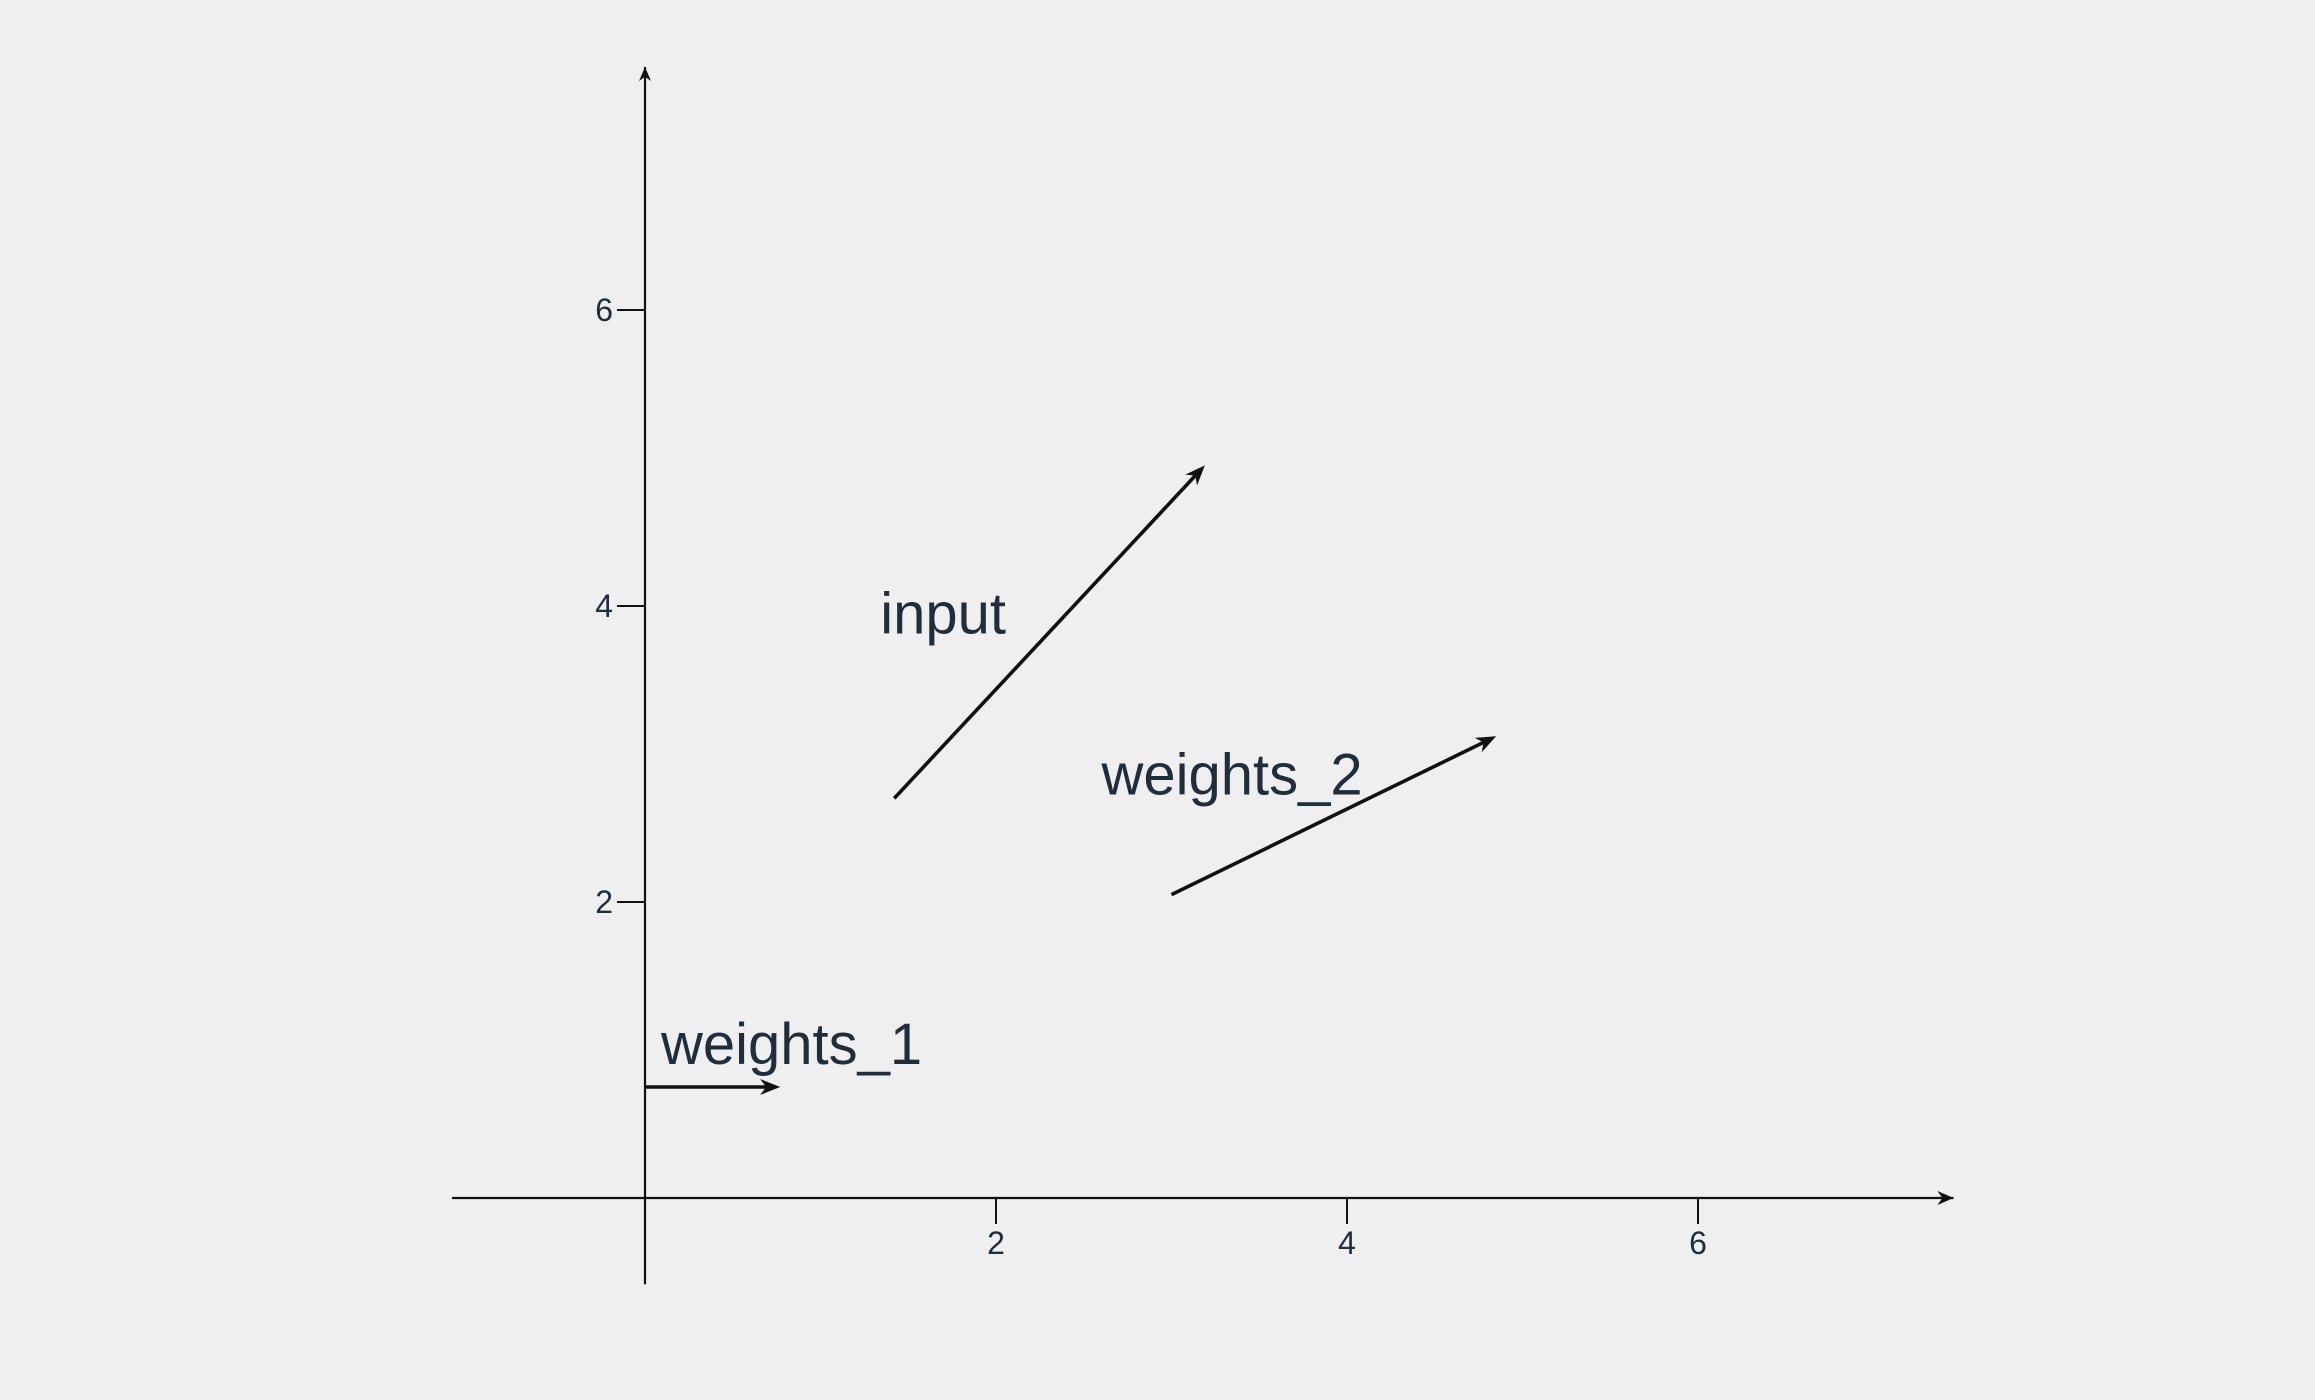  What do you see at coordinates (1044, 637) in the screenshot?
I see `vector-input` at bounding box center [1044, 637].